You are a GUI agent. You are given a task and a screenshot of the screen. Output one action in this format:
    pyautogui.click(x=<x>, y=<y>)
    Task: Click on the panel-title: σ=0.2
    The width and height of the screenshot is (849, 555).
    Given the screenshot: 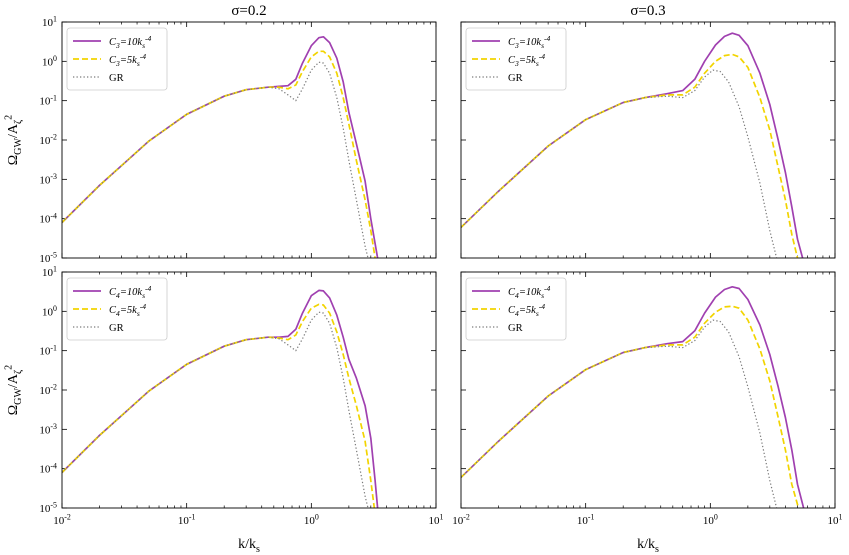 What is the action you would take?
    pyautogui.click(x=248, y=11)
    